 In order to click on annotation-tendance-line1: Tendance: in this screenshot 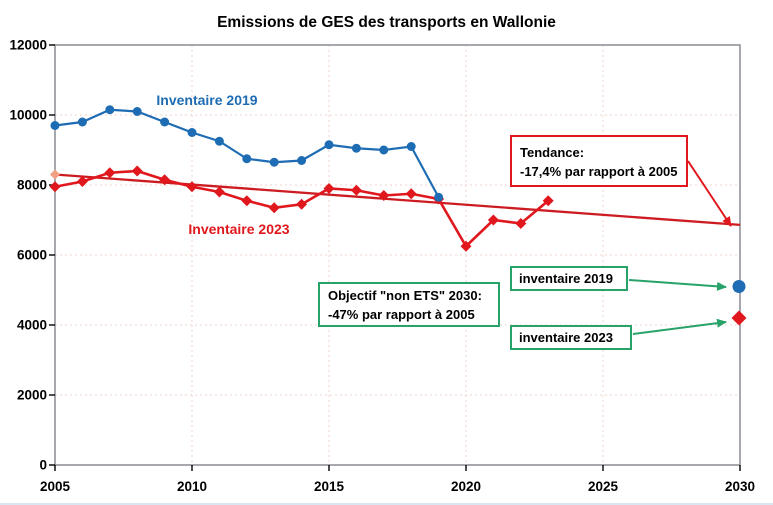, I will do `click(552, 152)`.